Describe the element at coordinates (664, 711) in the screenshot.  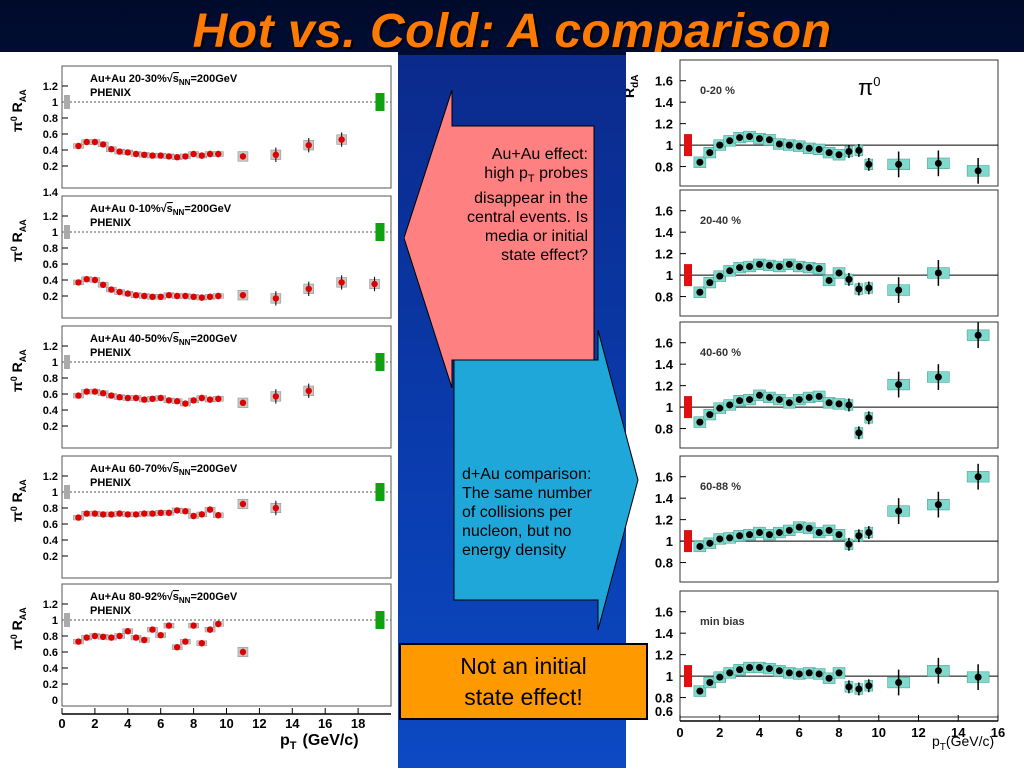
I see `y-tick-label: 0.6` at that location.